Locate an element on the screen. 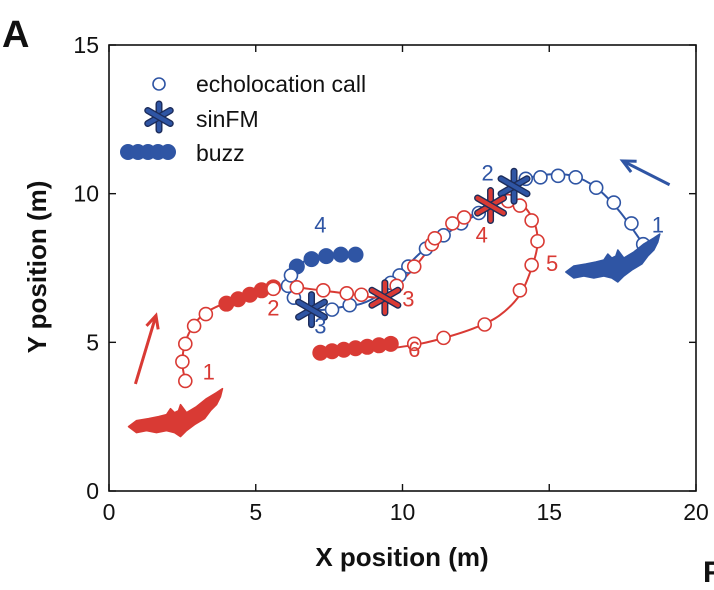 The image size is (714, 590). sinfm-layer is located at coordinates (413, 248).